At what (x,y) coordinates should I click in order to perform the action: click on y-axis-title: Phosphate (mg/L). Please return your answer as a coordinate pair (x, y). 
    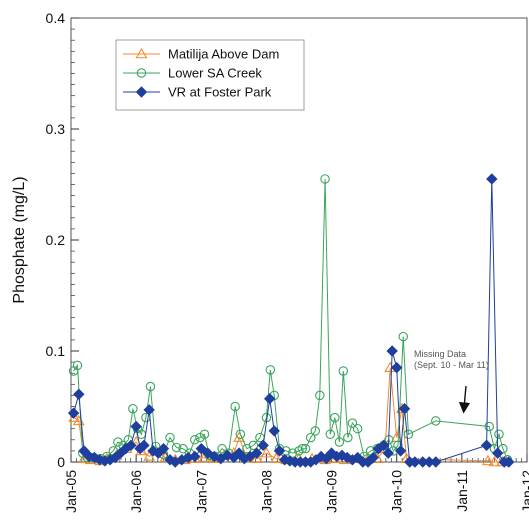
    Looking at the image, I should click on (19, 239).